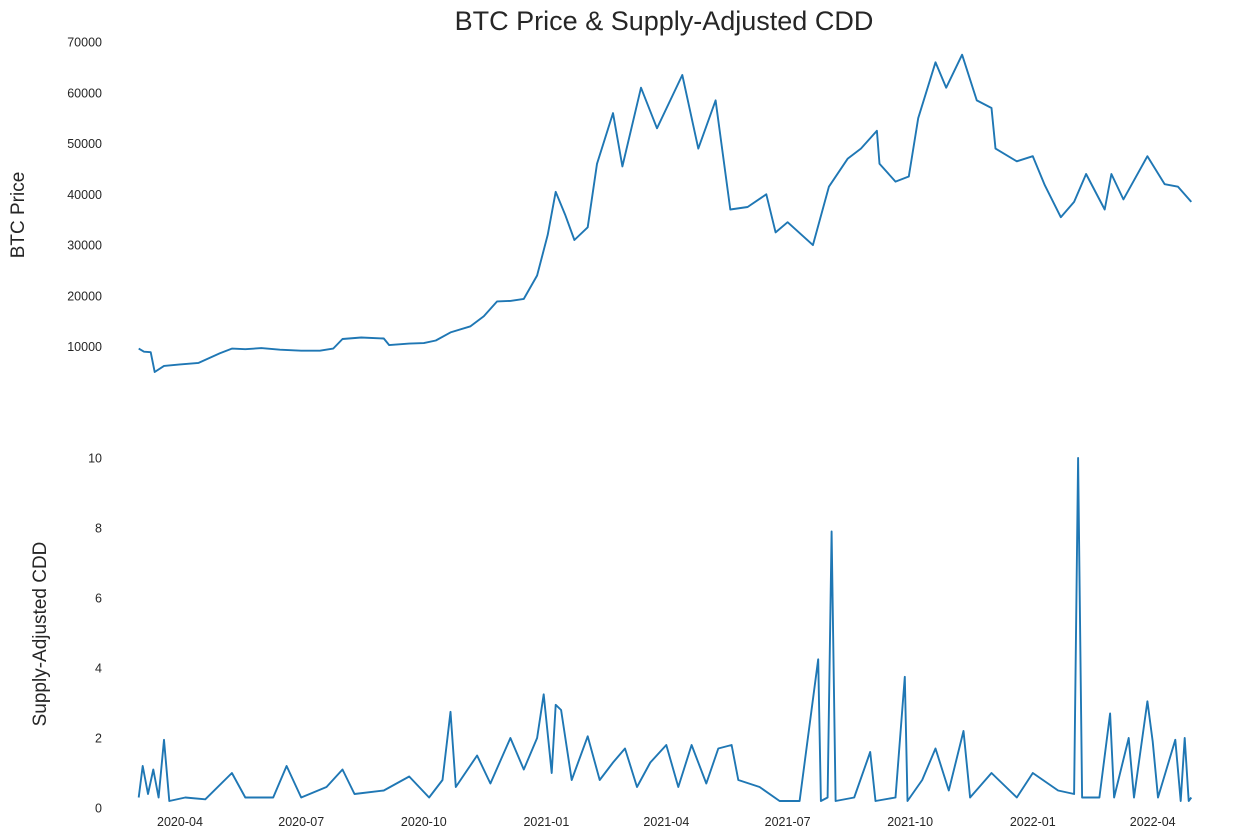 This screenshot has height=840, width=1255. What do you see at coordinates (98, 529) in the screenshot?
I see `cdd-y-tick-label: 8` at bounding box center [98, 529].